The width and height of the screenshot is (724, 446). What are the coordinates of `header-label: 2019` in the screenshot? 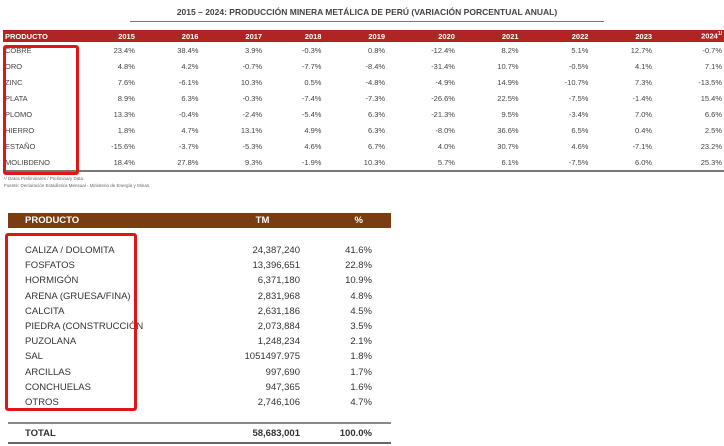 It's located at (377, 36).